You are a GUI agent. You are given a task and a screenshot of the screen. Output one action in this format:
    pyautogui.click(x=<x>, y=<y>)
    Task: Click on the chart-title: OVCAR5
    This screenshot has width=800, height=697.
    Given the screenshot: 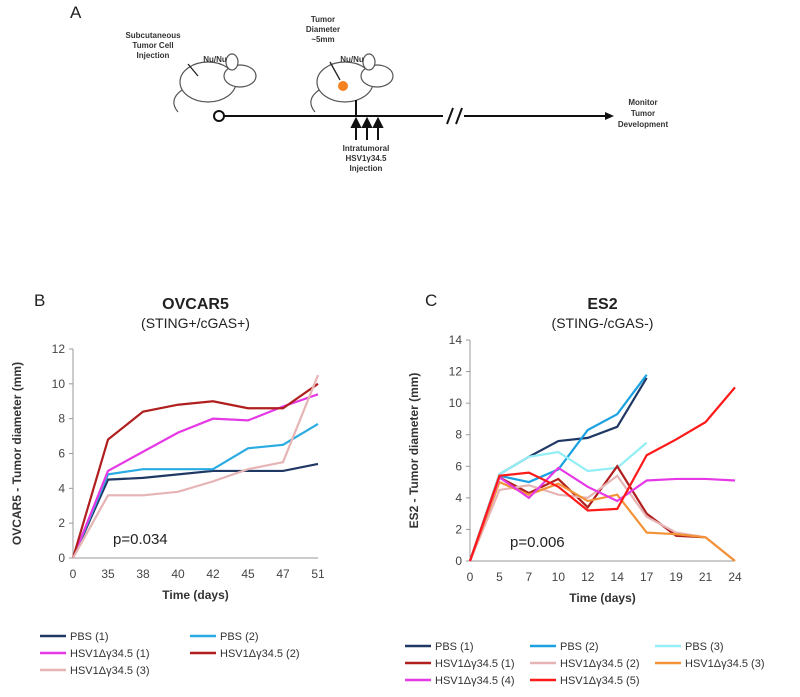 What is the action you would take?
    pyautogui.click(x=195, y=304)
    